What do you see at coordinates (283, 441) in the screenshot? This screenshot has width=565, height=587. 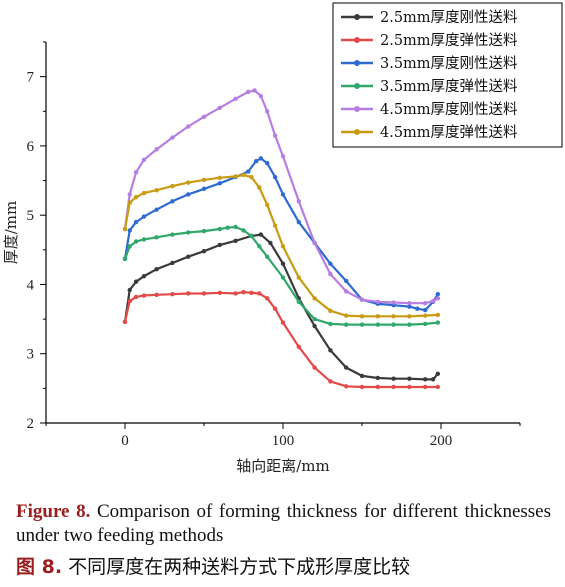 I see `x-tick-label: 100` at bounding box center [283, 441].